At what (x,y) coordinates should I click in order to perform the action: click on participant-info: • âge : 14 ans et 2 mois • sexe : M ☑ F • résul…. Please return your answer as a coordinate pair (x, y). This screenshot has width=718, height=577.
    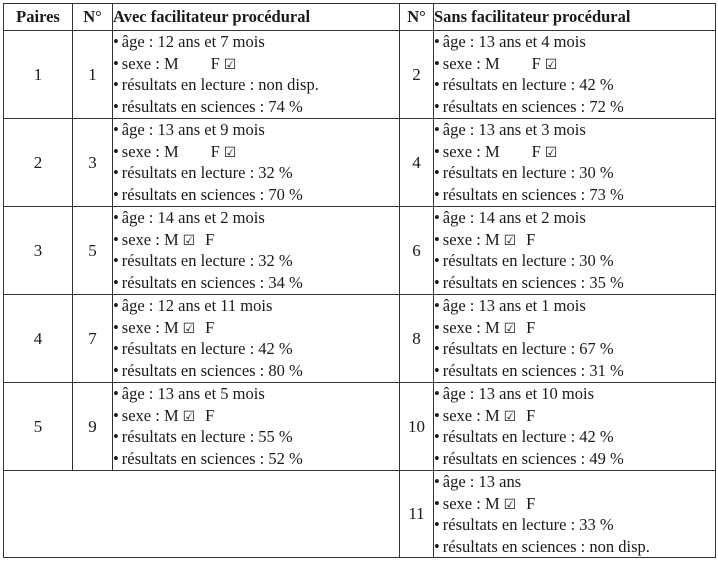
    Looking at the image, I should click on (256, 250).